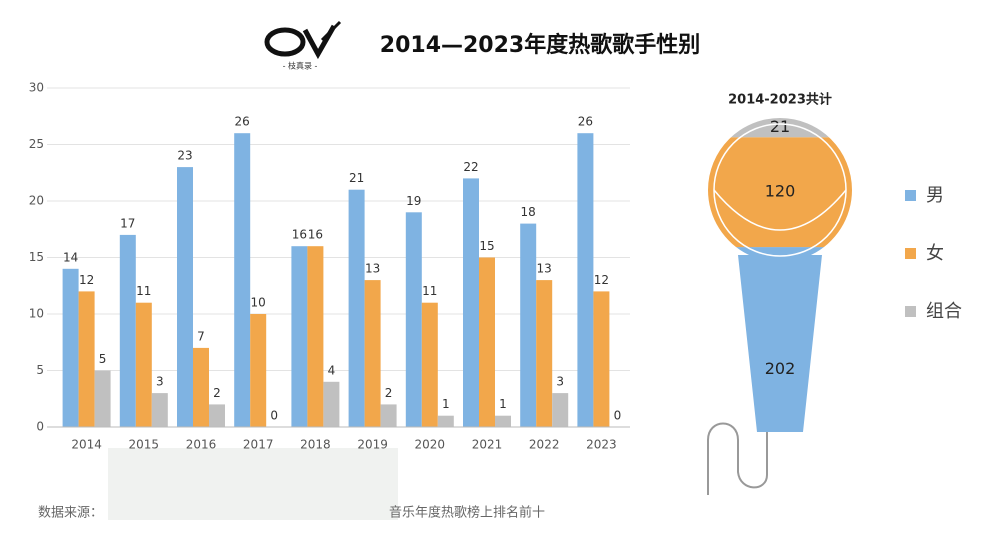 This screenshot has height=548, width=1000. Describe the element at coordinates (332, 370) in the screenshot. I see `value-label: 4` at that location.